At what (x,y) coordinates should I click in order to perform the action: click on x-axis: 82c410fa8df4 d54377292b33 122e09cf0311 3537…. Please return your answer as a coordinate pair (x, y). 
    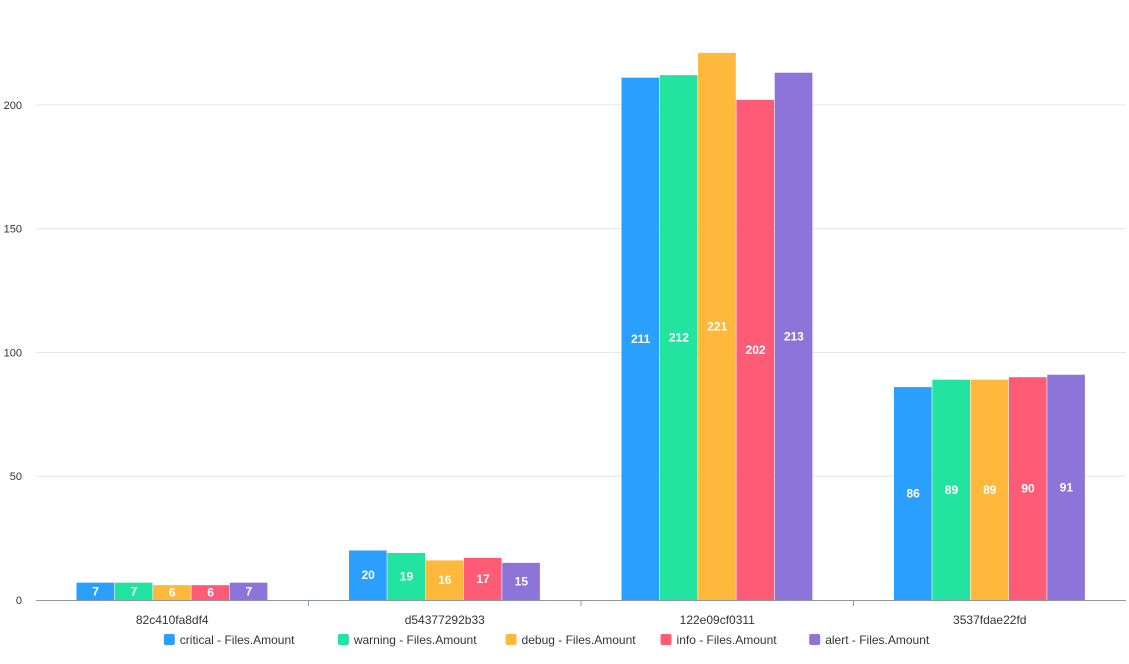
    Looking at the image, I should click on (581, 613).